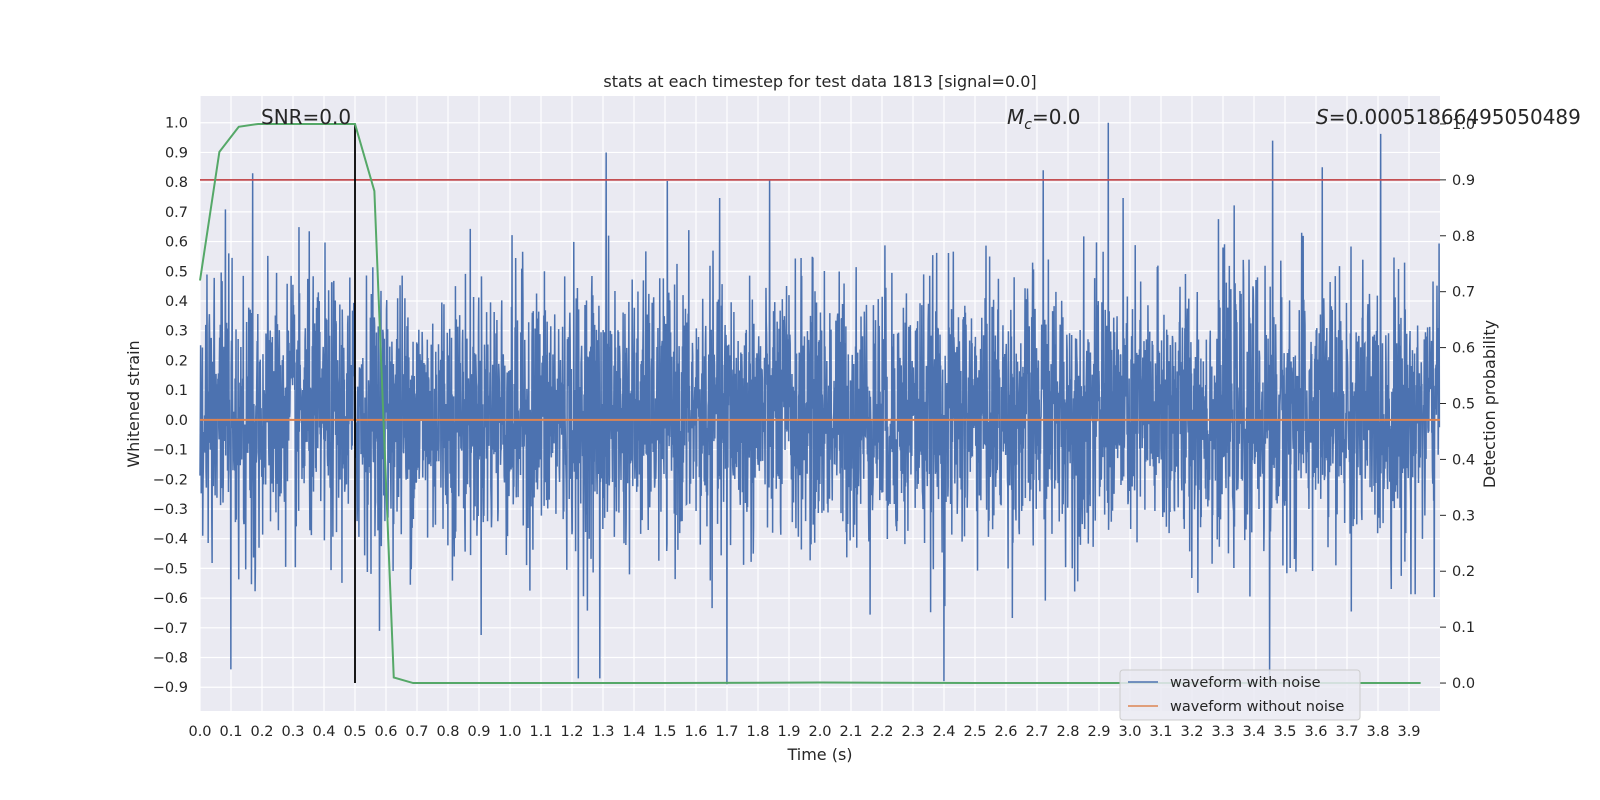  Describe the element at coordinates (1015, 117) in the screenshot. I see `mc-symbol: M` at that location.